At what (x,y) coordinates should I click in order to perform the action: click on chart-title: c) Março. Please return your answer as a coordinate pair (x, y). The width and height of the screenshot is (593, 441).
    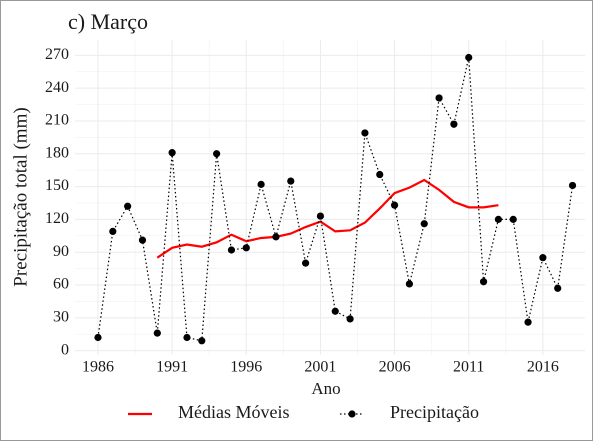
    Looking at the image, I should click on (108, 21).